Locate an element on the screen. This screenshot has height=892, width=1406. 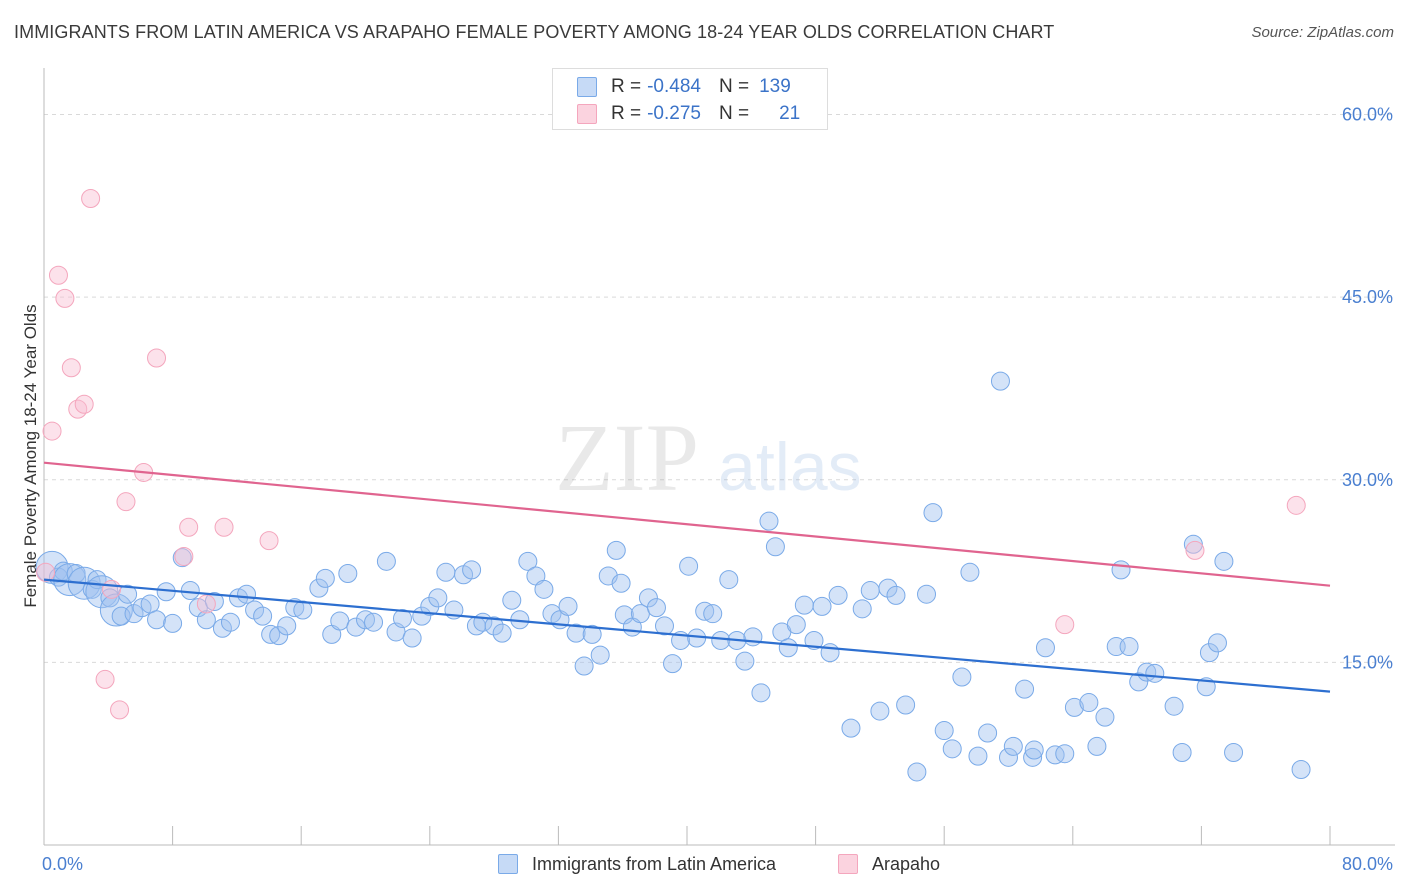
y-tick-label: 15.0% is located at coordinates (1367, 662).